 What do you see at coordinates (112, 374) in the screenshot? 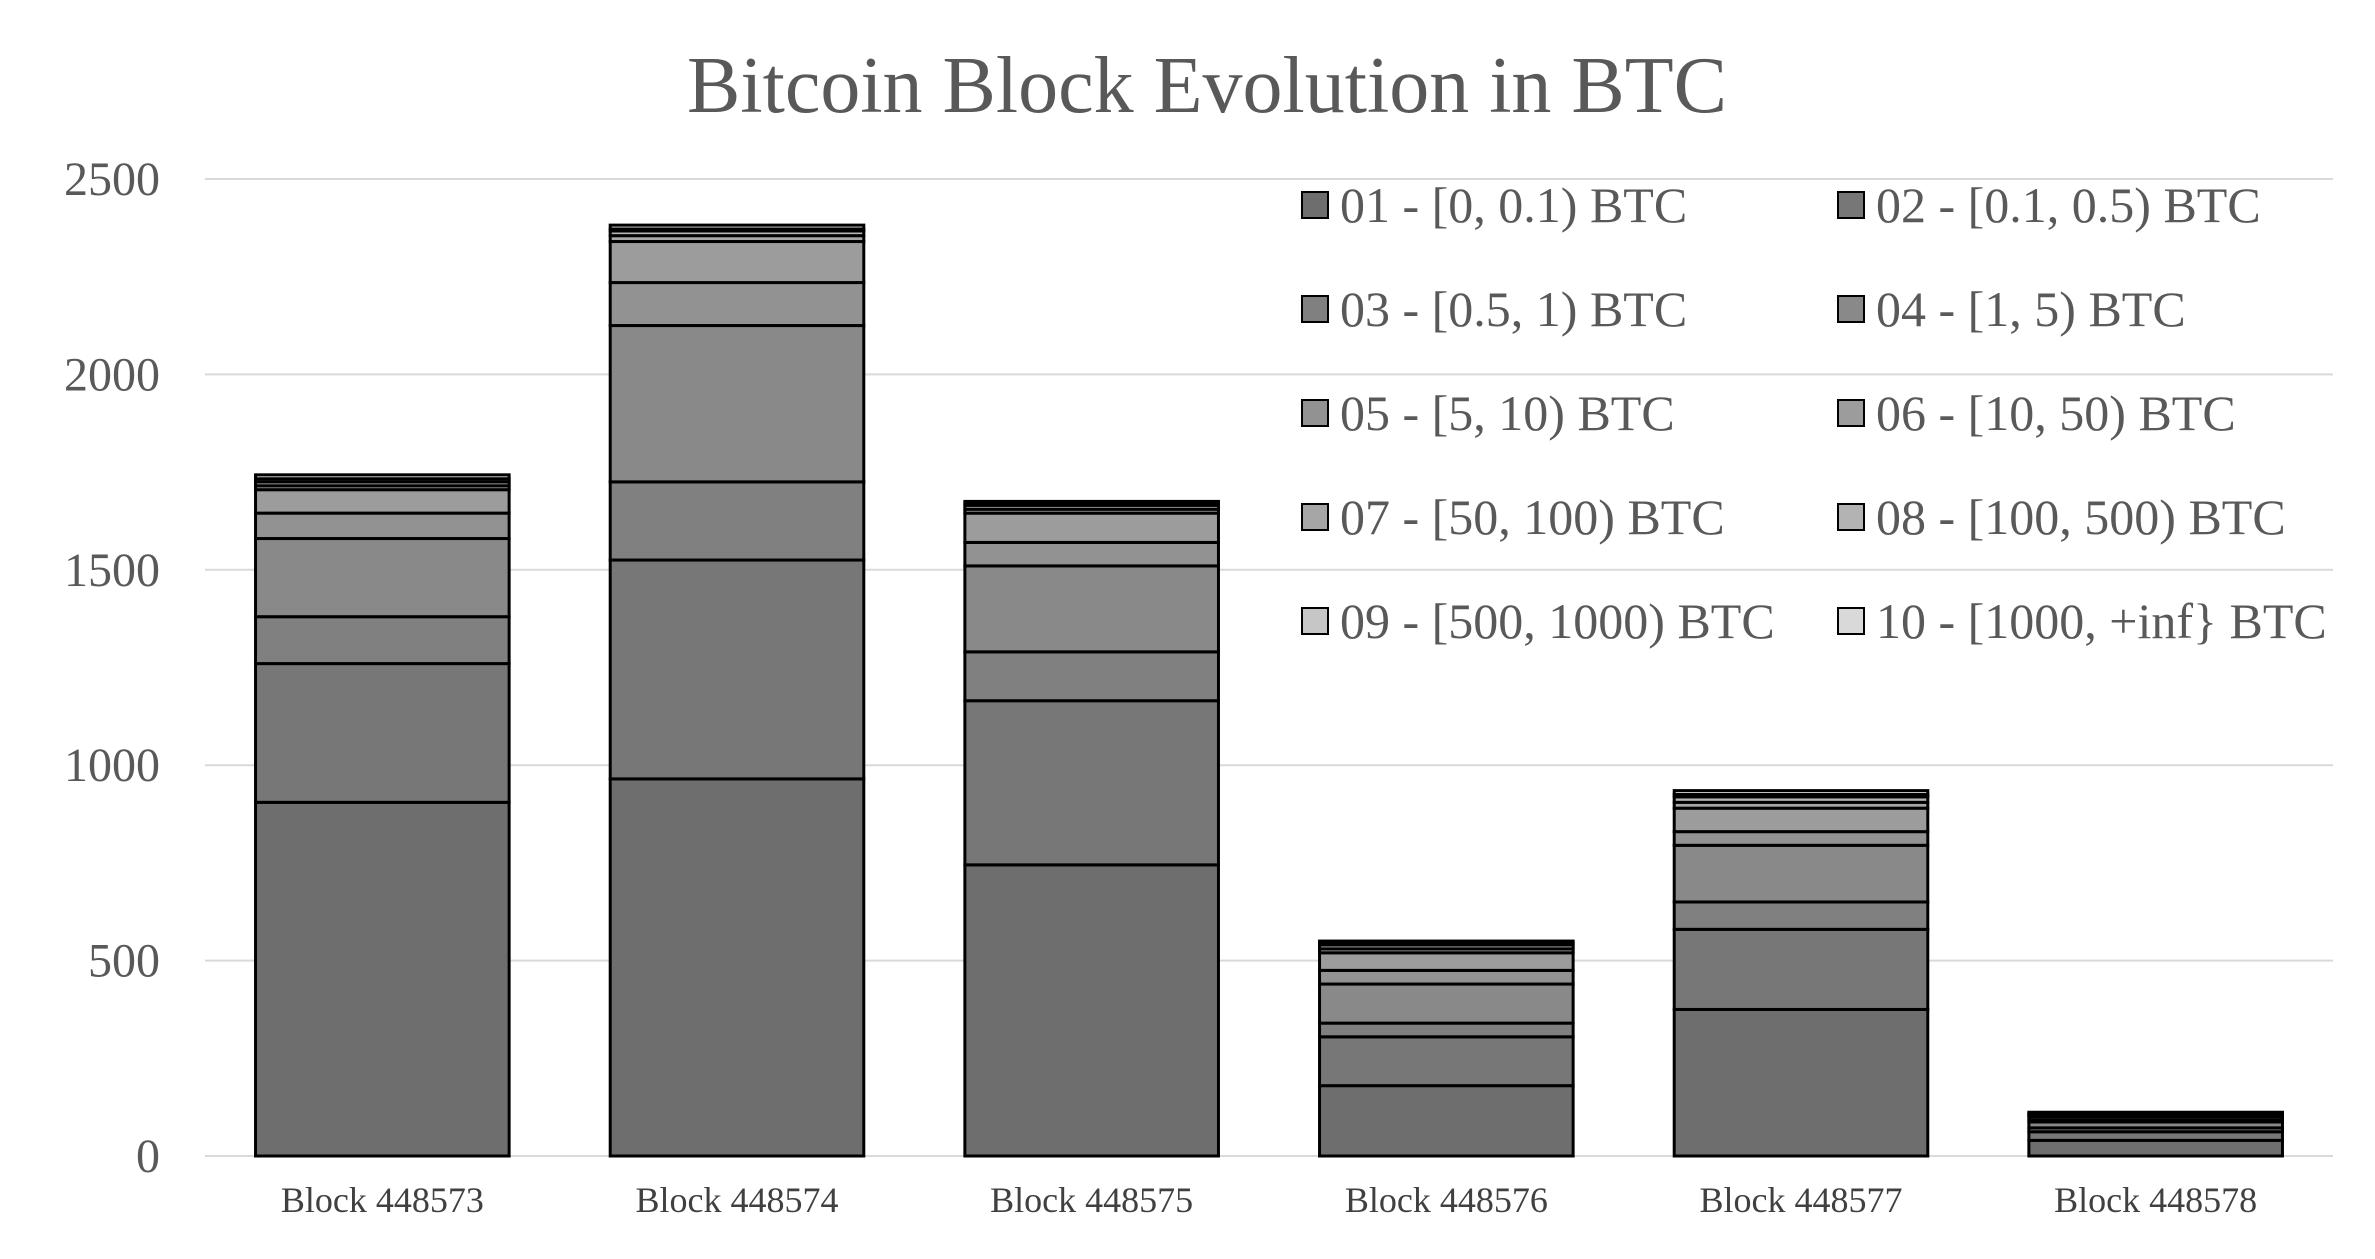
I see `y-tick-label: 2000` at bounding box center [112, 374].